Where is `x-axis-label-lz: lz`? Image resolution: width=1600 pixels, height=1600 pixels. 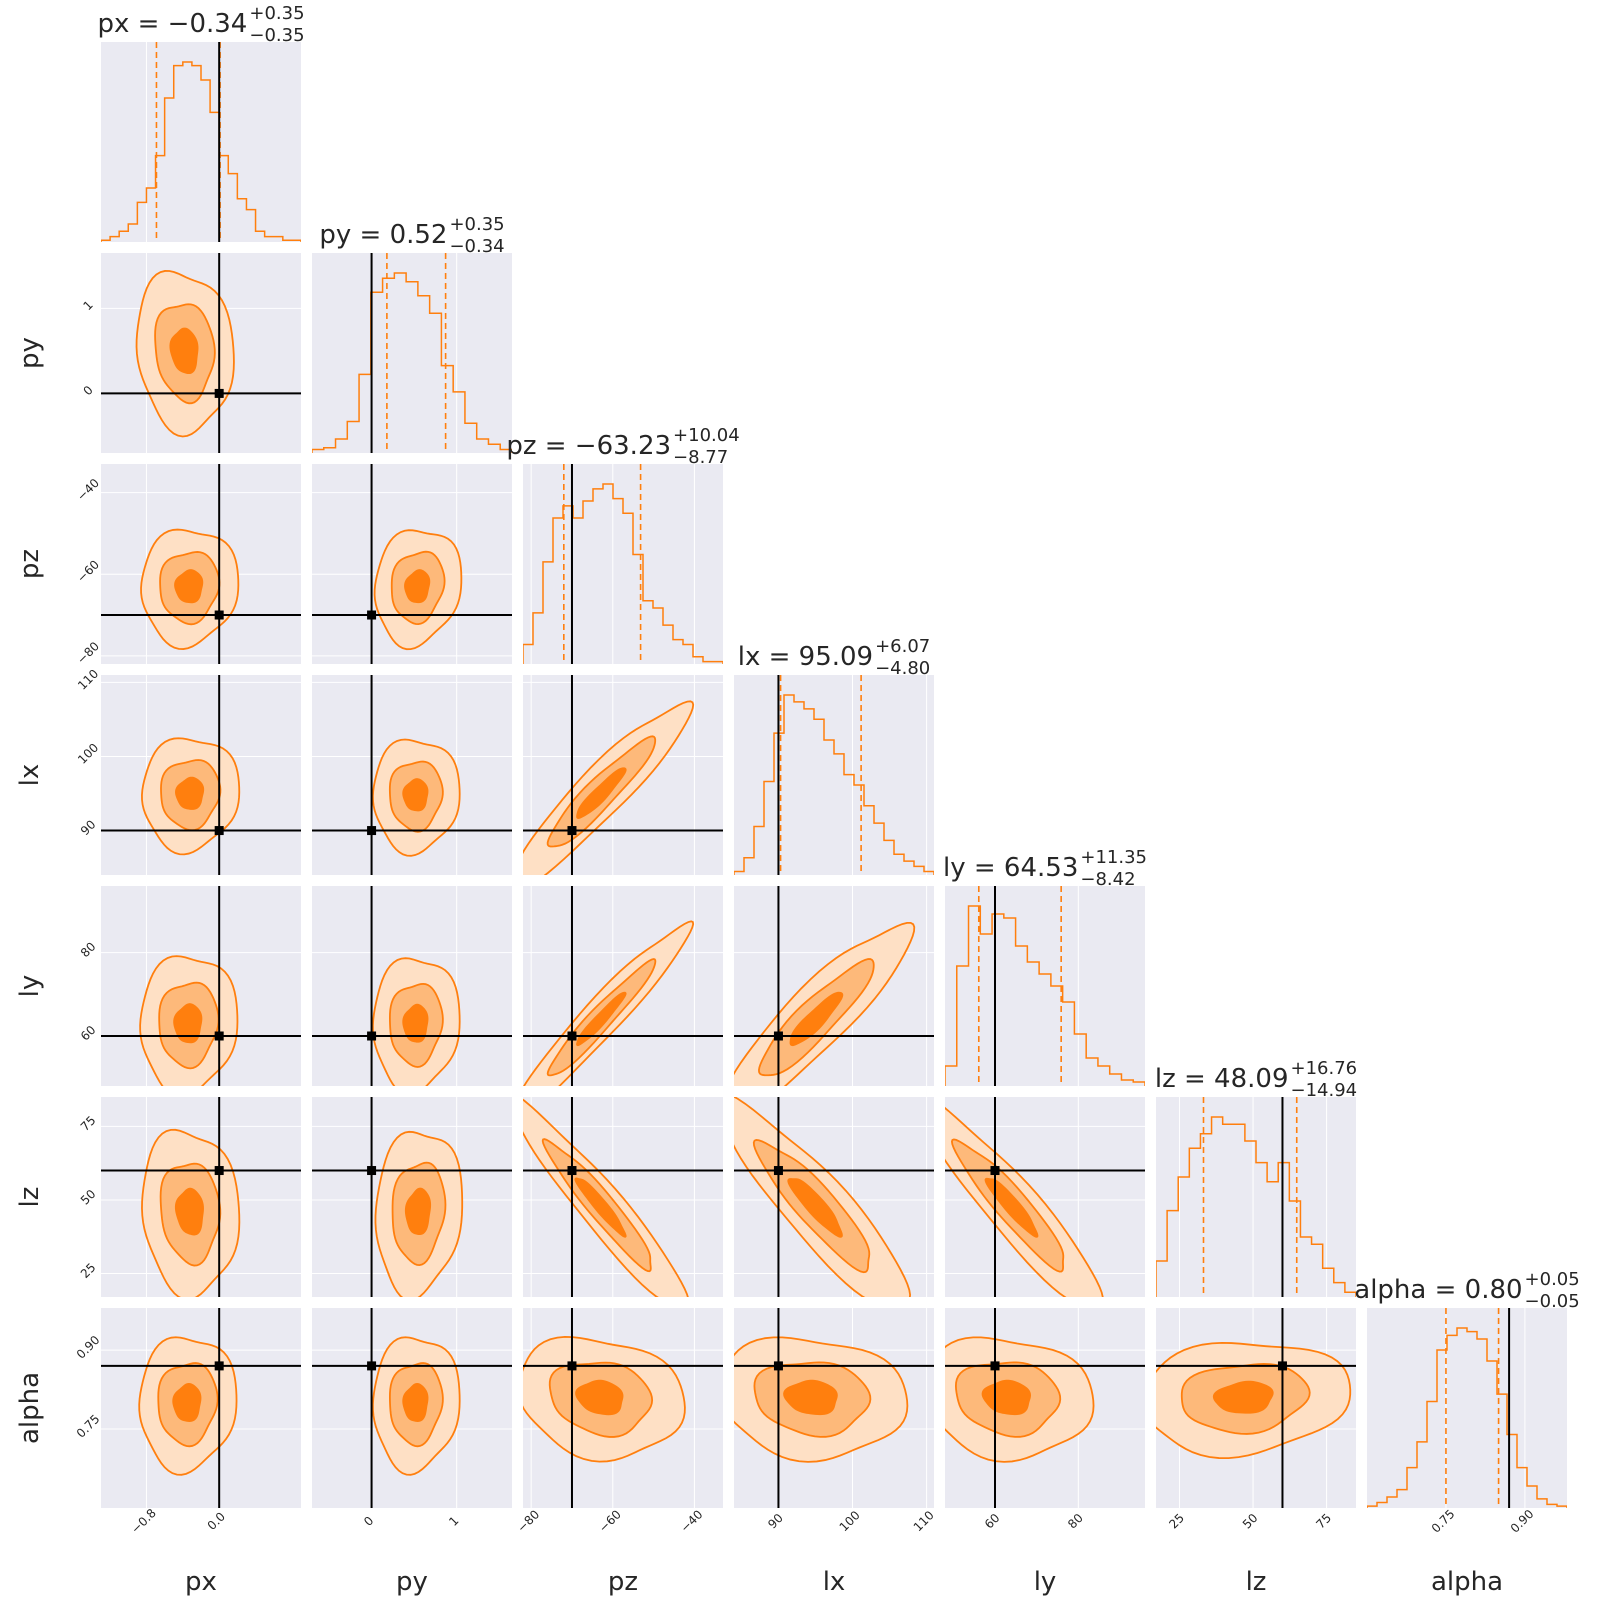 x-axis-label-lz: lz is located at coordinates (1256, 1582).